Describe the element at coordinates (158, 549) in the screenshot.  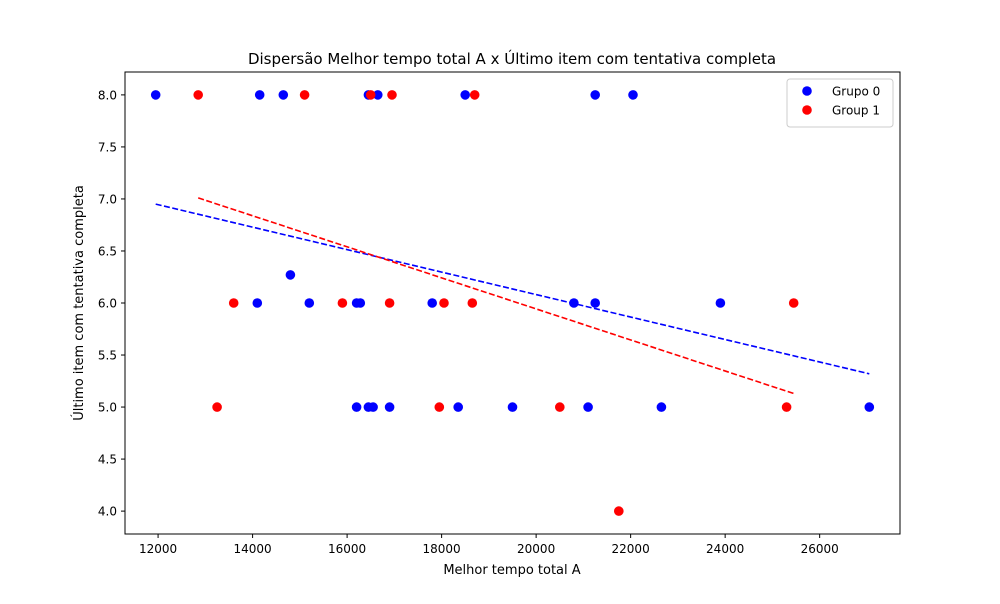
I see `x-tick-label: 12000` at that location.